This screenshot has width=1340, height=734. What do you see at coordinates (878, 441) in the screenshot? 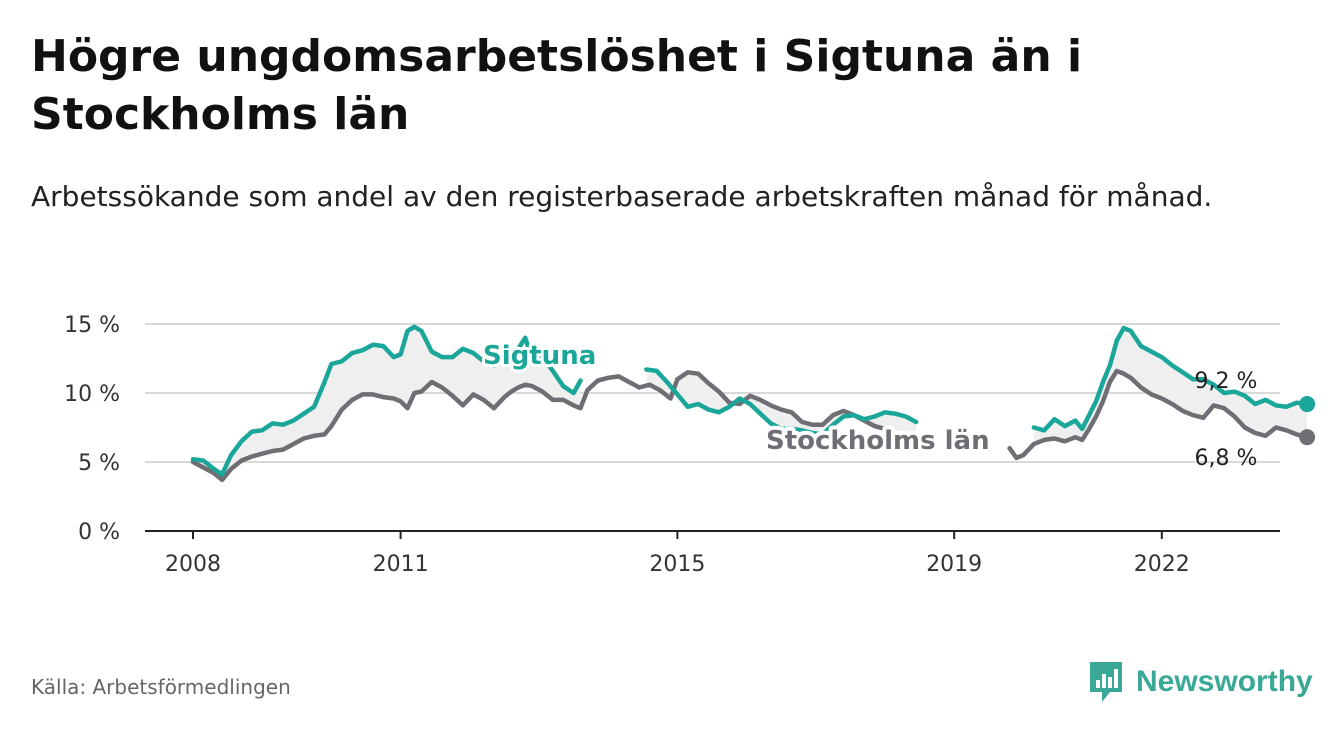
I see `stockholm-series-label: Stockholms län` at bounding box center [878, 441].